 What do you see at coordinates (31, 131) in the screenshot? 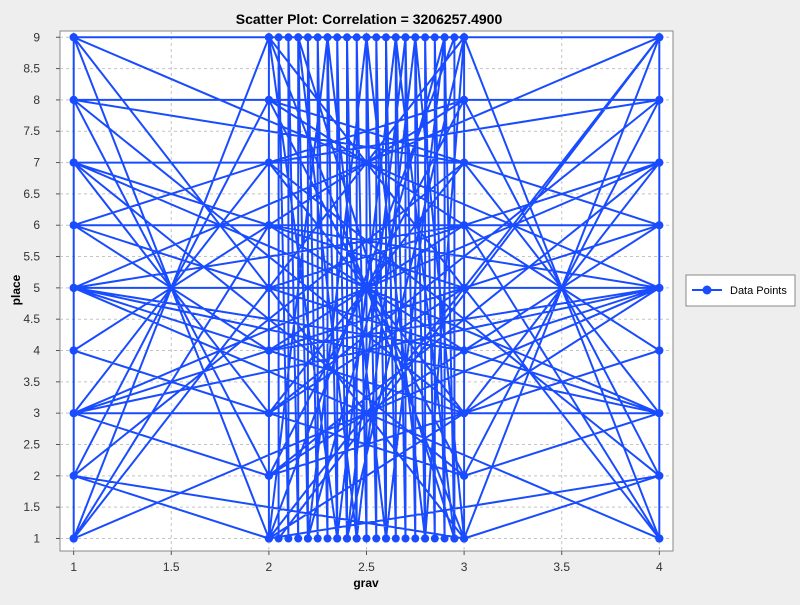
I see `y-tick-label: 7.5` at bounding box center [31, 131].